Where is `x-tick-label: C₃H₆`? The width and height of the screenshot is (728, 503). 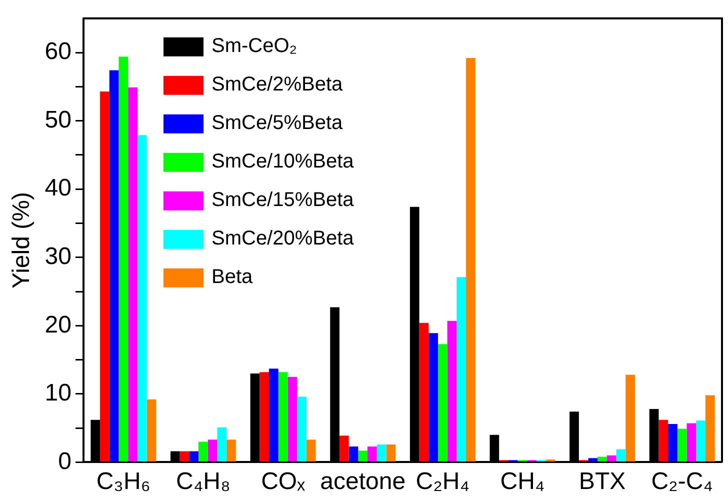
x-tick-label: C₃H₆ is located at coordinates (123, 482).